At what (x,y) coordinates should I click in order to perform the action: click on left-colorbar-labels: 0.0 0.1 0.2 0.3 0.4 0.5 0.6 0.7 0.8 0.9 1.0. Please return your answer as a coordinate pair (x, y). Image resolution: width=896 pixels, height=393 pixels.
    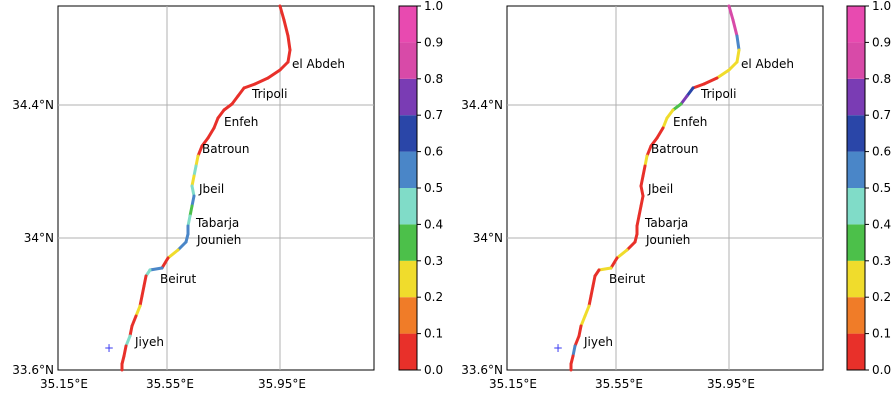
    Looking at the image, I should click on (430, 188).